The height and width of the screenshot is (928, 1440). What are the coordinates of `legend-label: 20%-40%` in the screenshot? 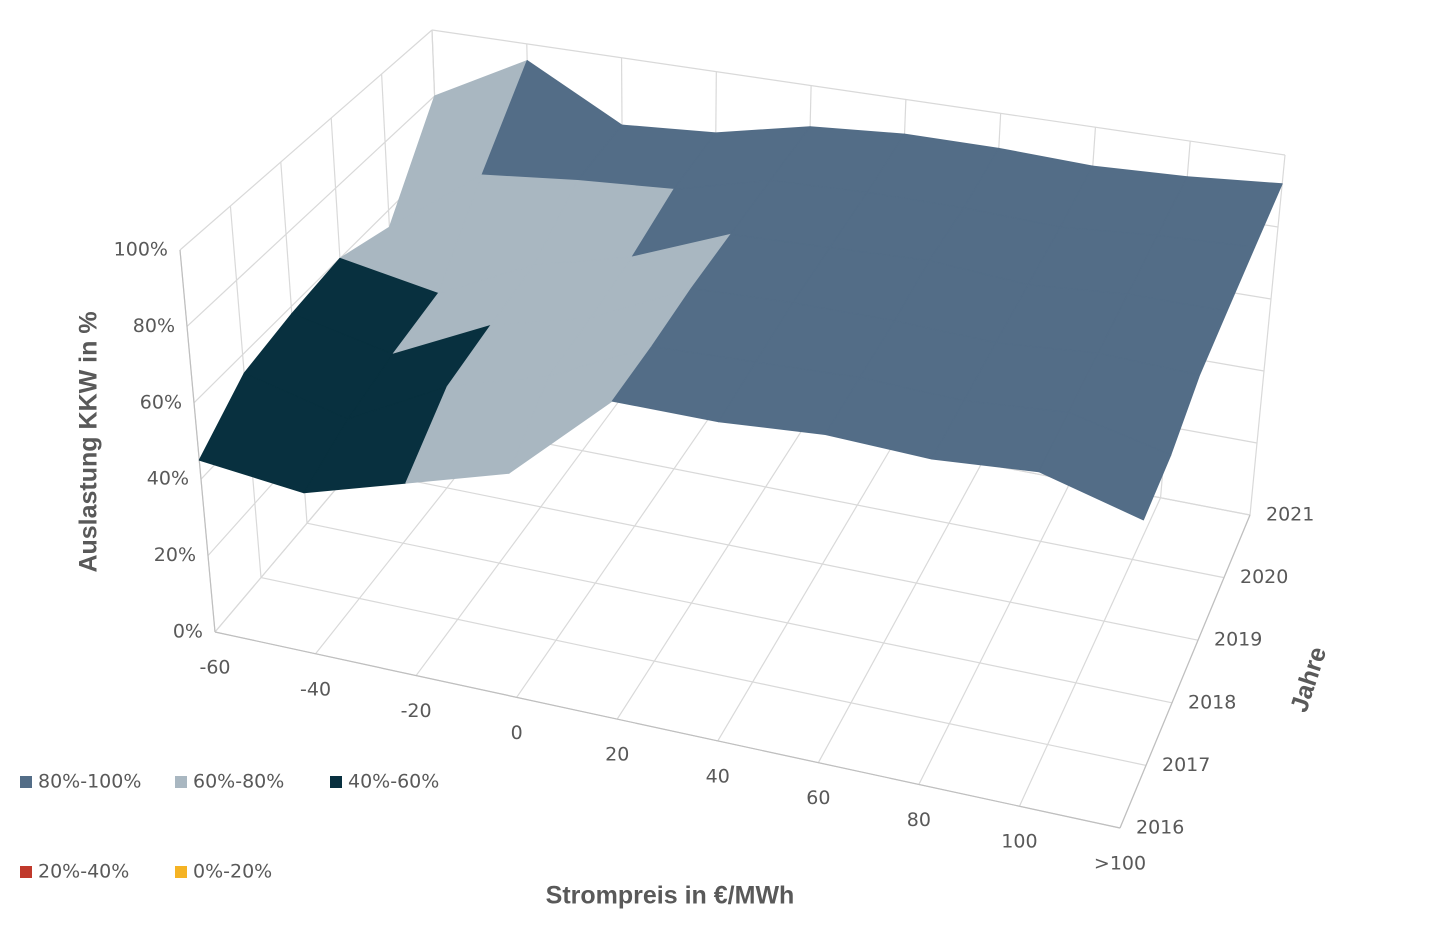 It's located at (83, 872).